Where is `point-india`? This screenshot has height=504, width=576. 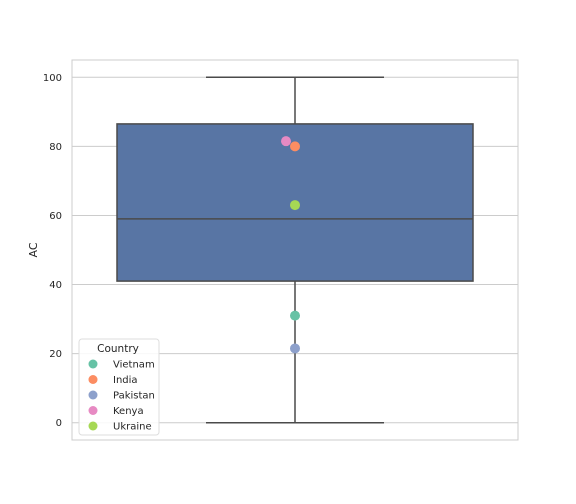
point-india is located at coordinates (295, 146).